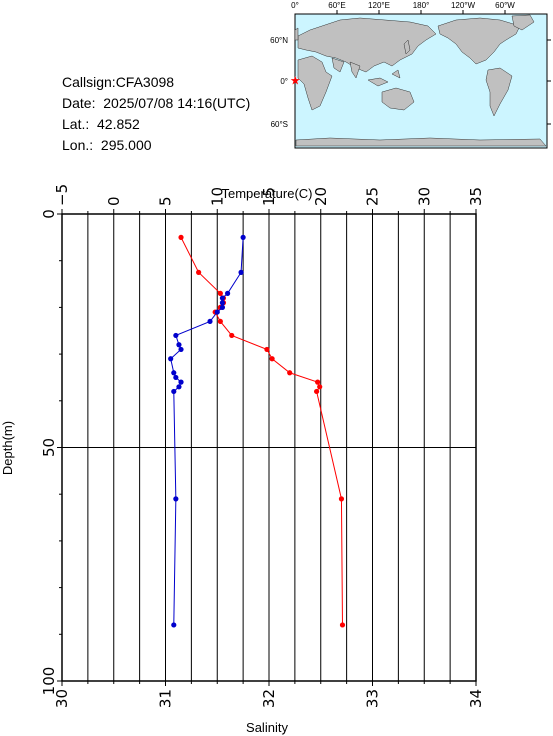  I want to click on map-top-labels: 0° 60°E 120°E 180° 120°W 60°W, so click(403, 5).